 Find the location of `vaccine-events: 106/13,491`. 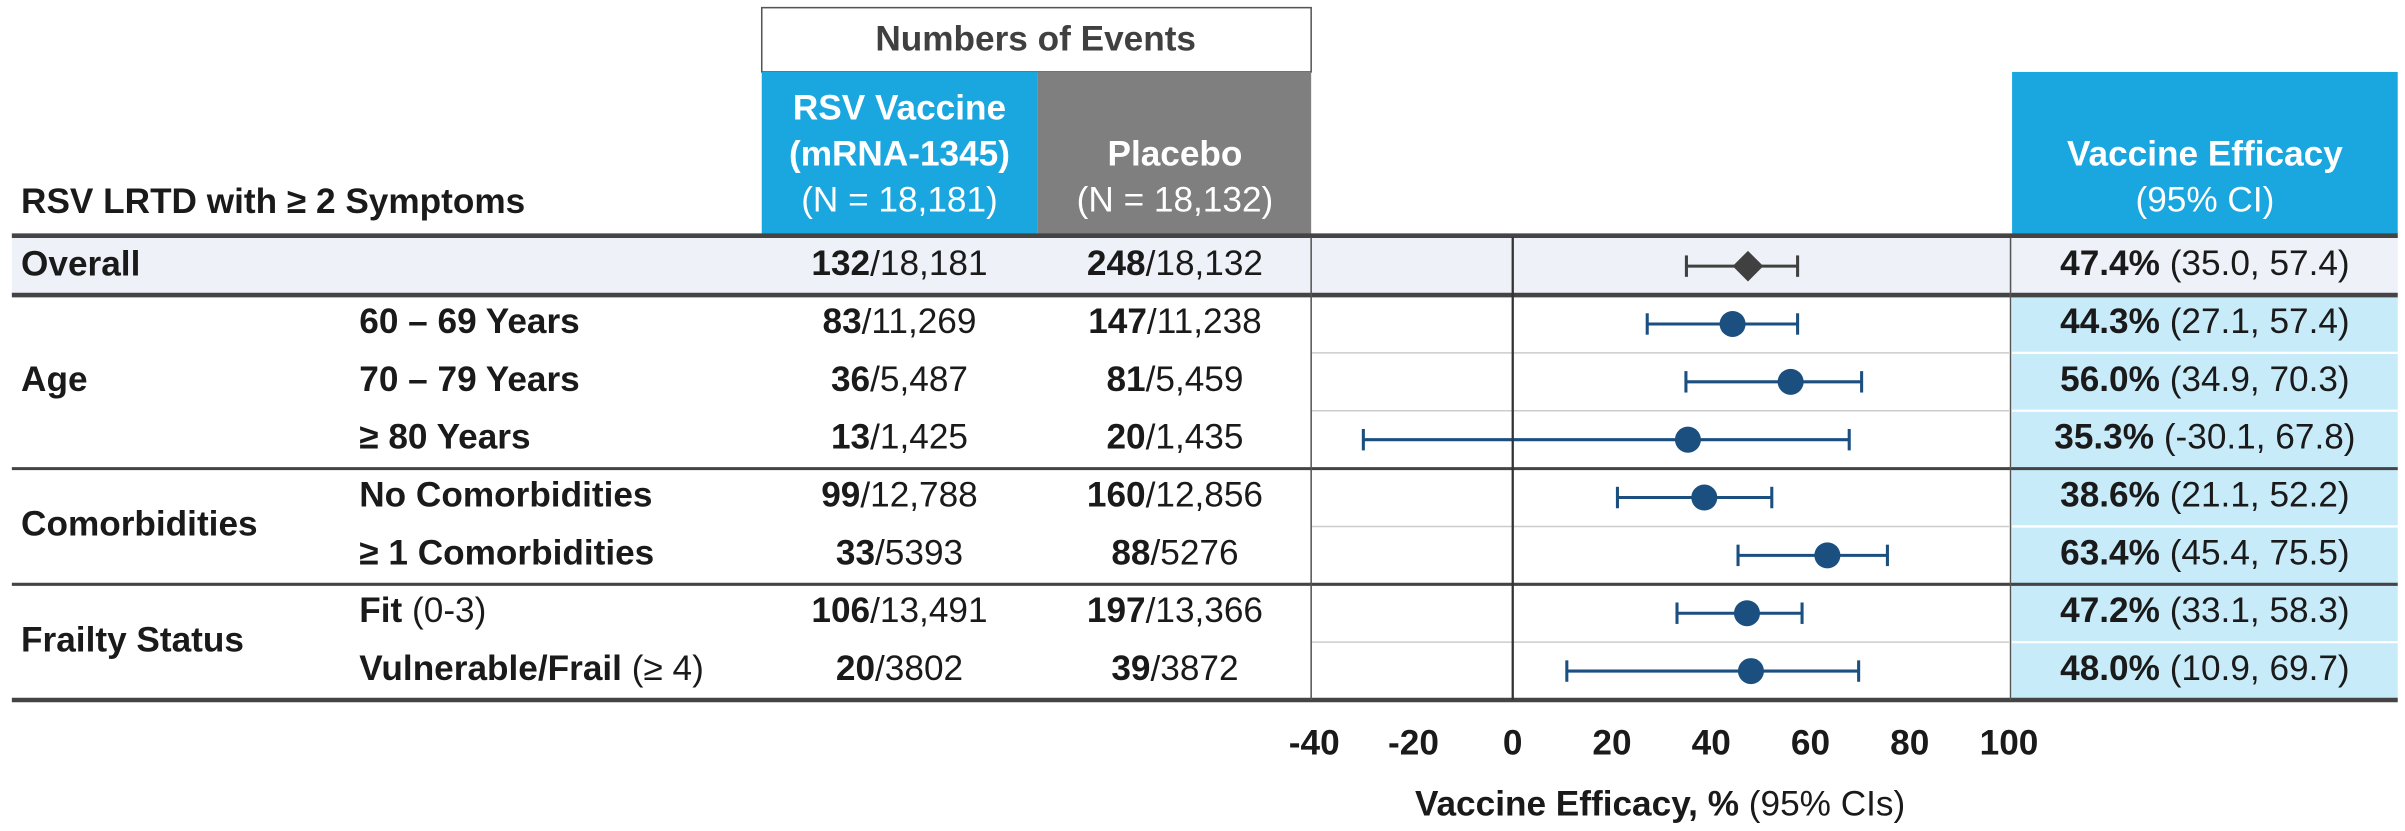

vaccine-events: 106/13,491 is located at coordinates (899, 611).